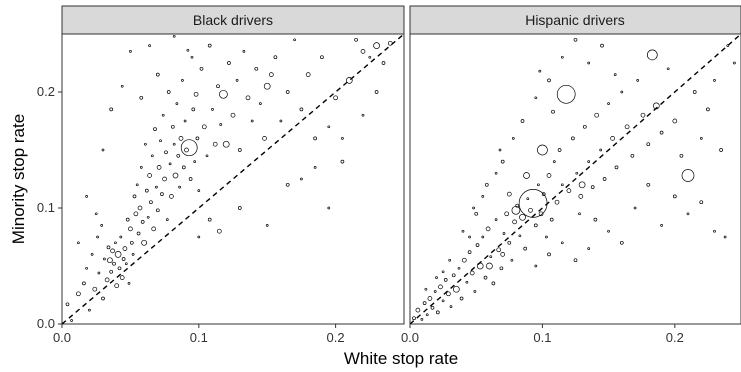 The width and height of the screenshot is (741, 372). Describe the element at coordinates (575, 20) in the screenshot. I see `facet-strip-hispanic` at that location.